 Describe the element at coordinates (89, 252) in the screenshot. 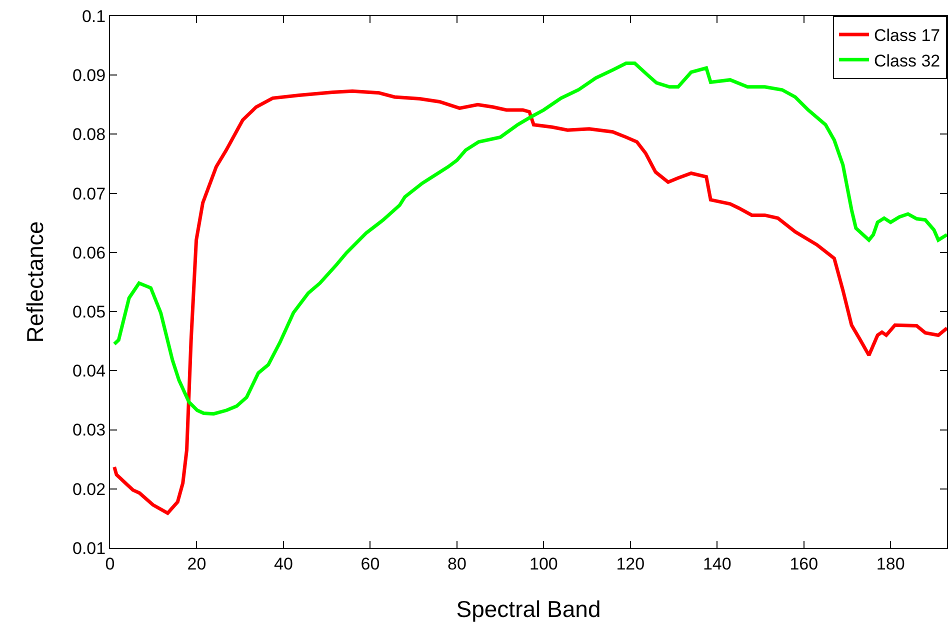

I see `y-tick-label: 0.06` at that location.